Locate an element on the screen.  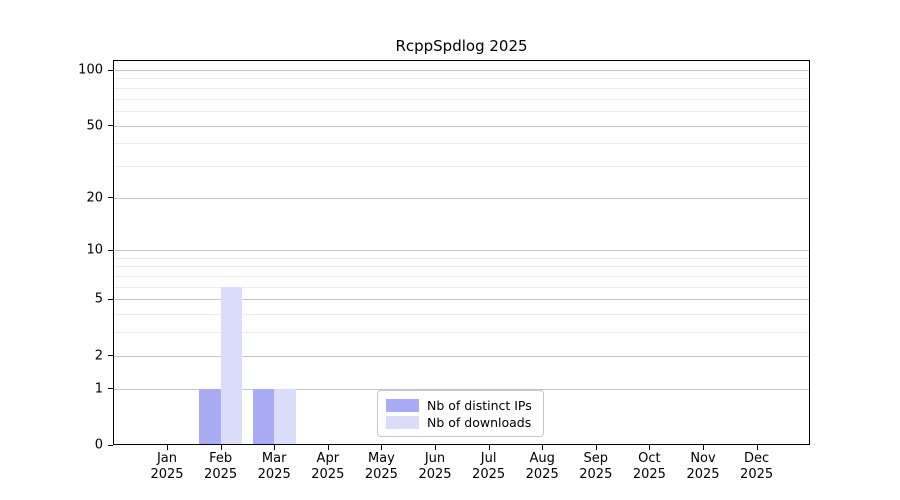
x-tick-label: Aug 2025 is located at coordinates (542, 466).